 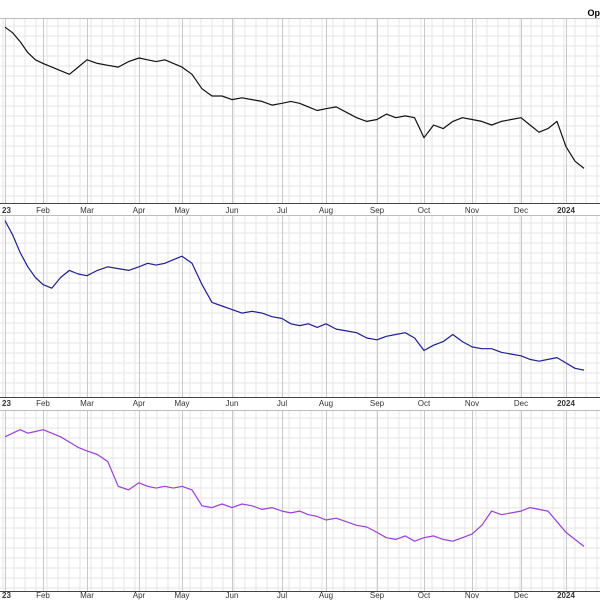 I want to click on top-right-label: Op, so click(x=593, y=13).